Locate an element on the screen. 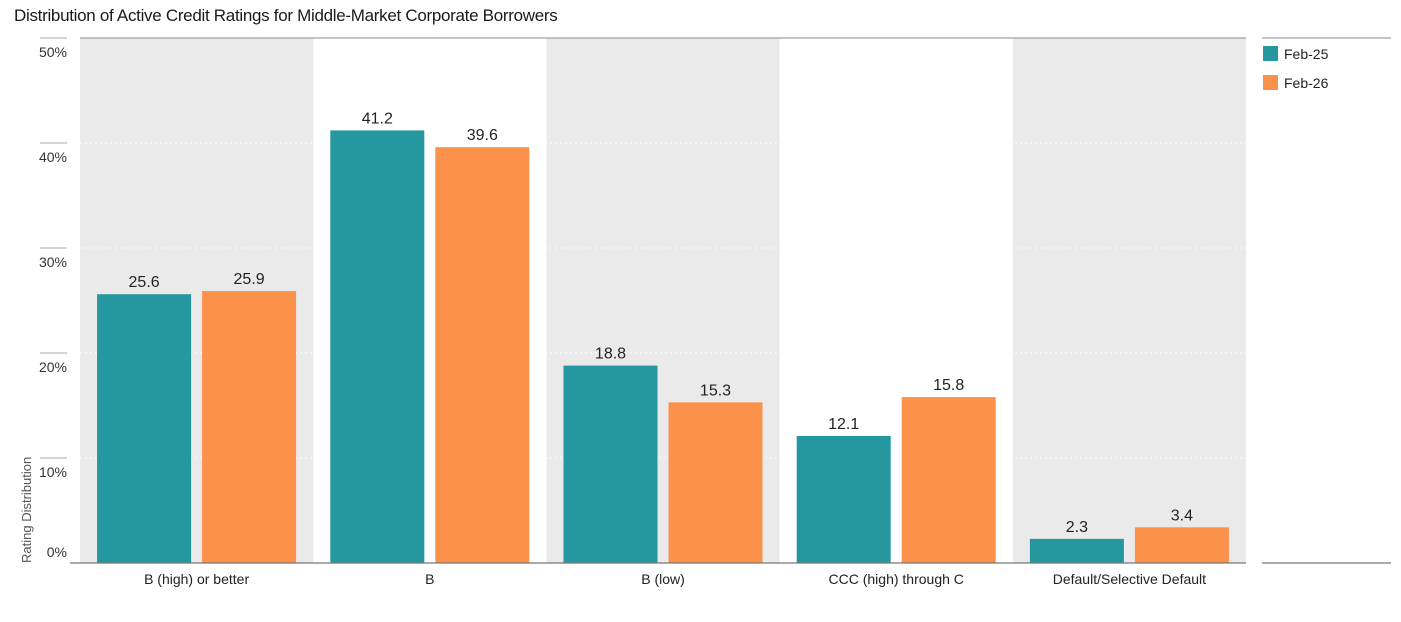 This screenshot has width=1401, height=622. x-category-label: CCC (high) through C is located at coordinates (896, 579).